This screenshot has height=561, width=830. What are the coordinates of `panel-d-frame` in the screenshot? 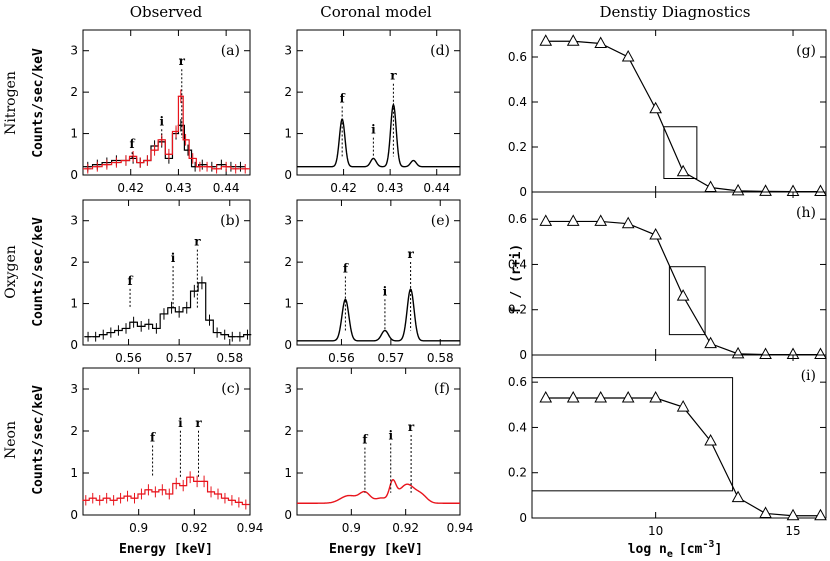 It's located at (378, 102).